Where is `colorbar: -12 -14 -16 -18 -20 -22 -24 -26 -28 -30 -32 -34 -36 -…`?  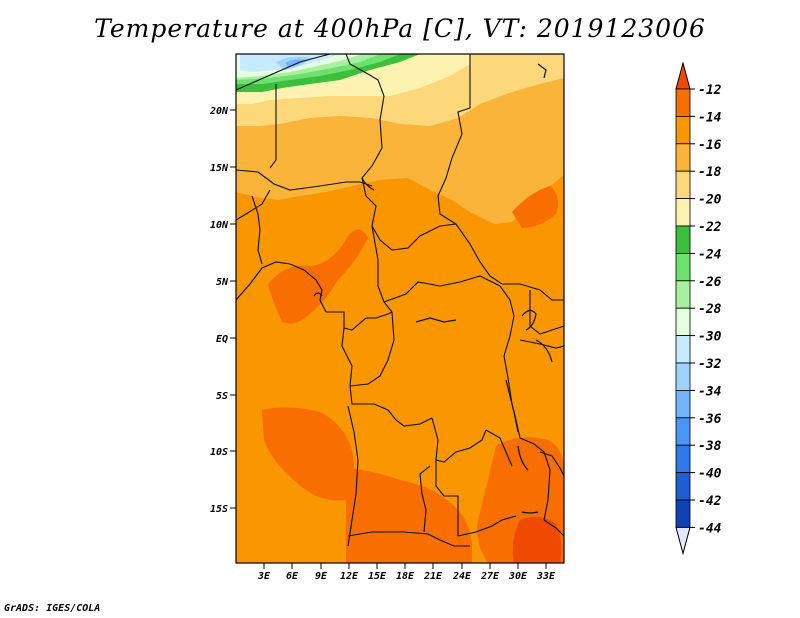 colorbar: -12 -14 -16 -18 -20 -22 -24 -26 -28 -30 -32 -34 -36 -… is located at coordinates (698, 308).